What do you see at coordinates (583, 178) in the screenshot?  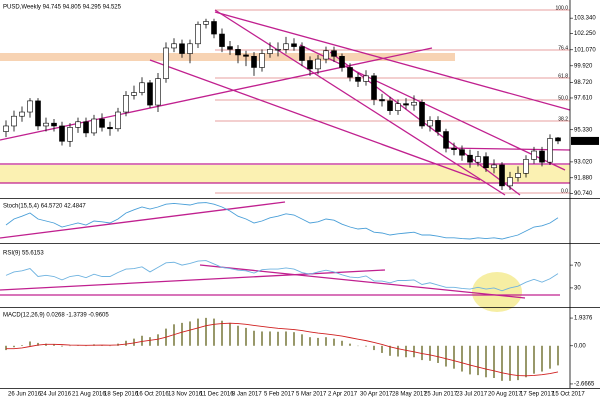 I see `y-tick-label: 91.880` at bounding box center [583, 178].